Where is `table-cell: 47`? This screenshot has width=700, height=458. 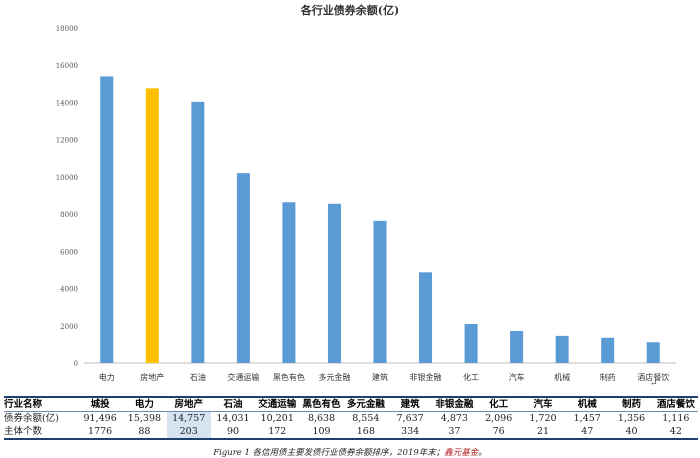 table-cell: 47 is located at coordinates (587, 432).